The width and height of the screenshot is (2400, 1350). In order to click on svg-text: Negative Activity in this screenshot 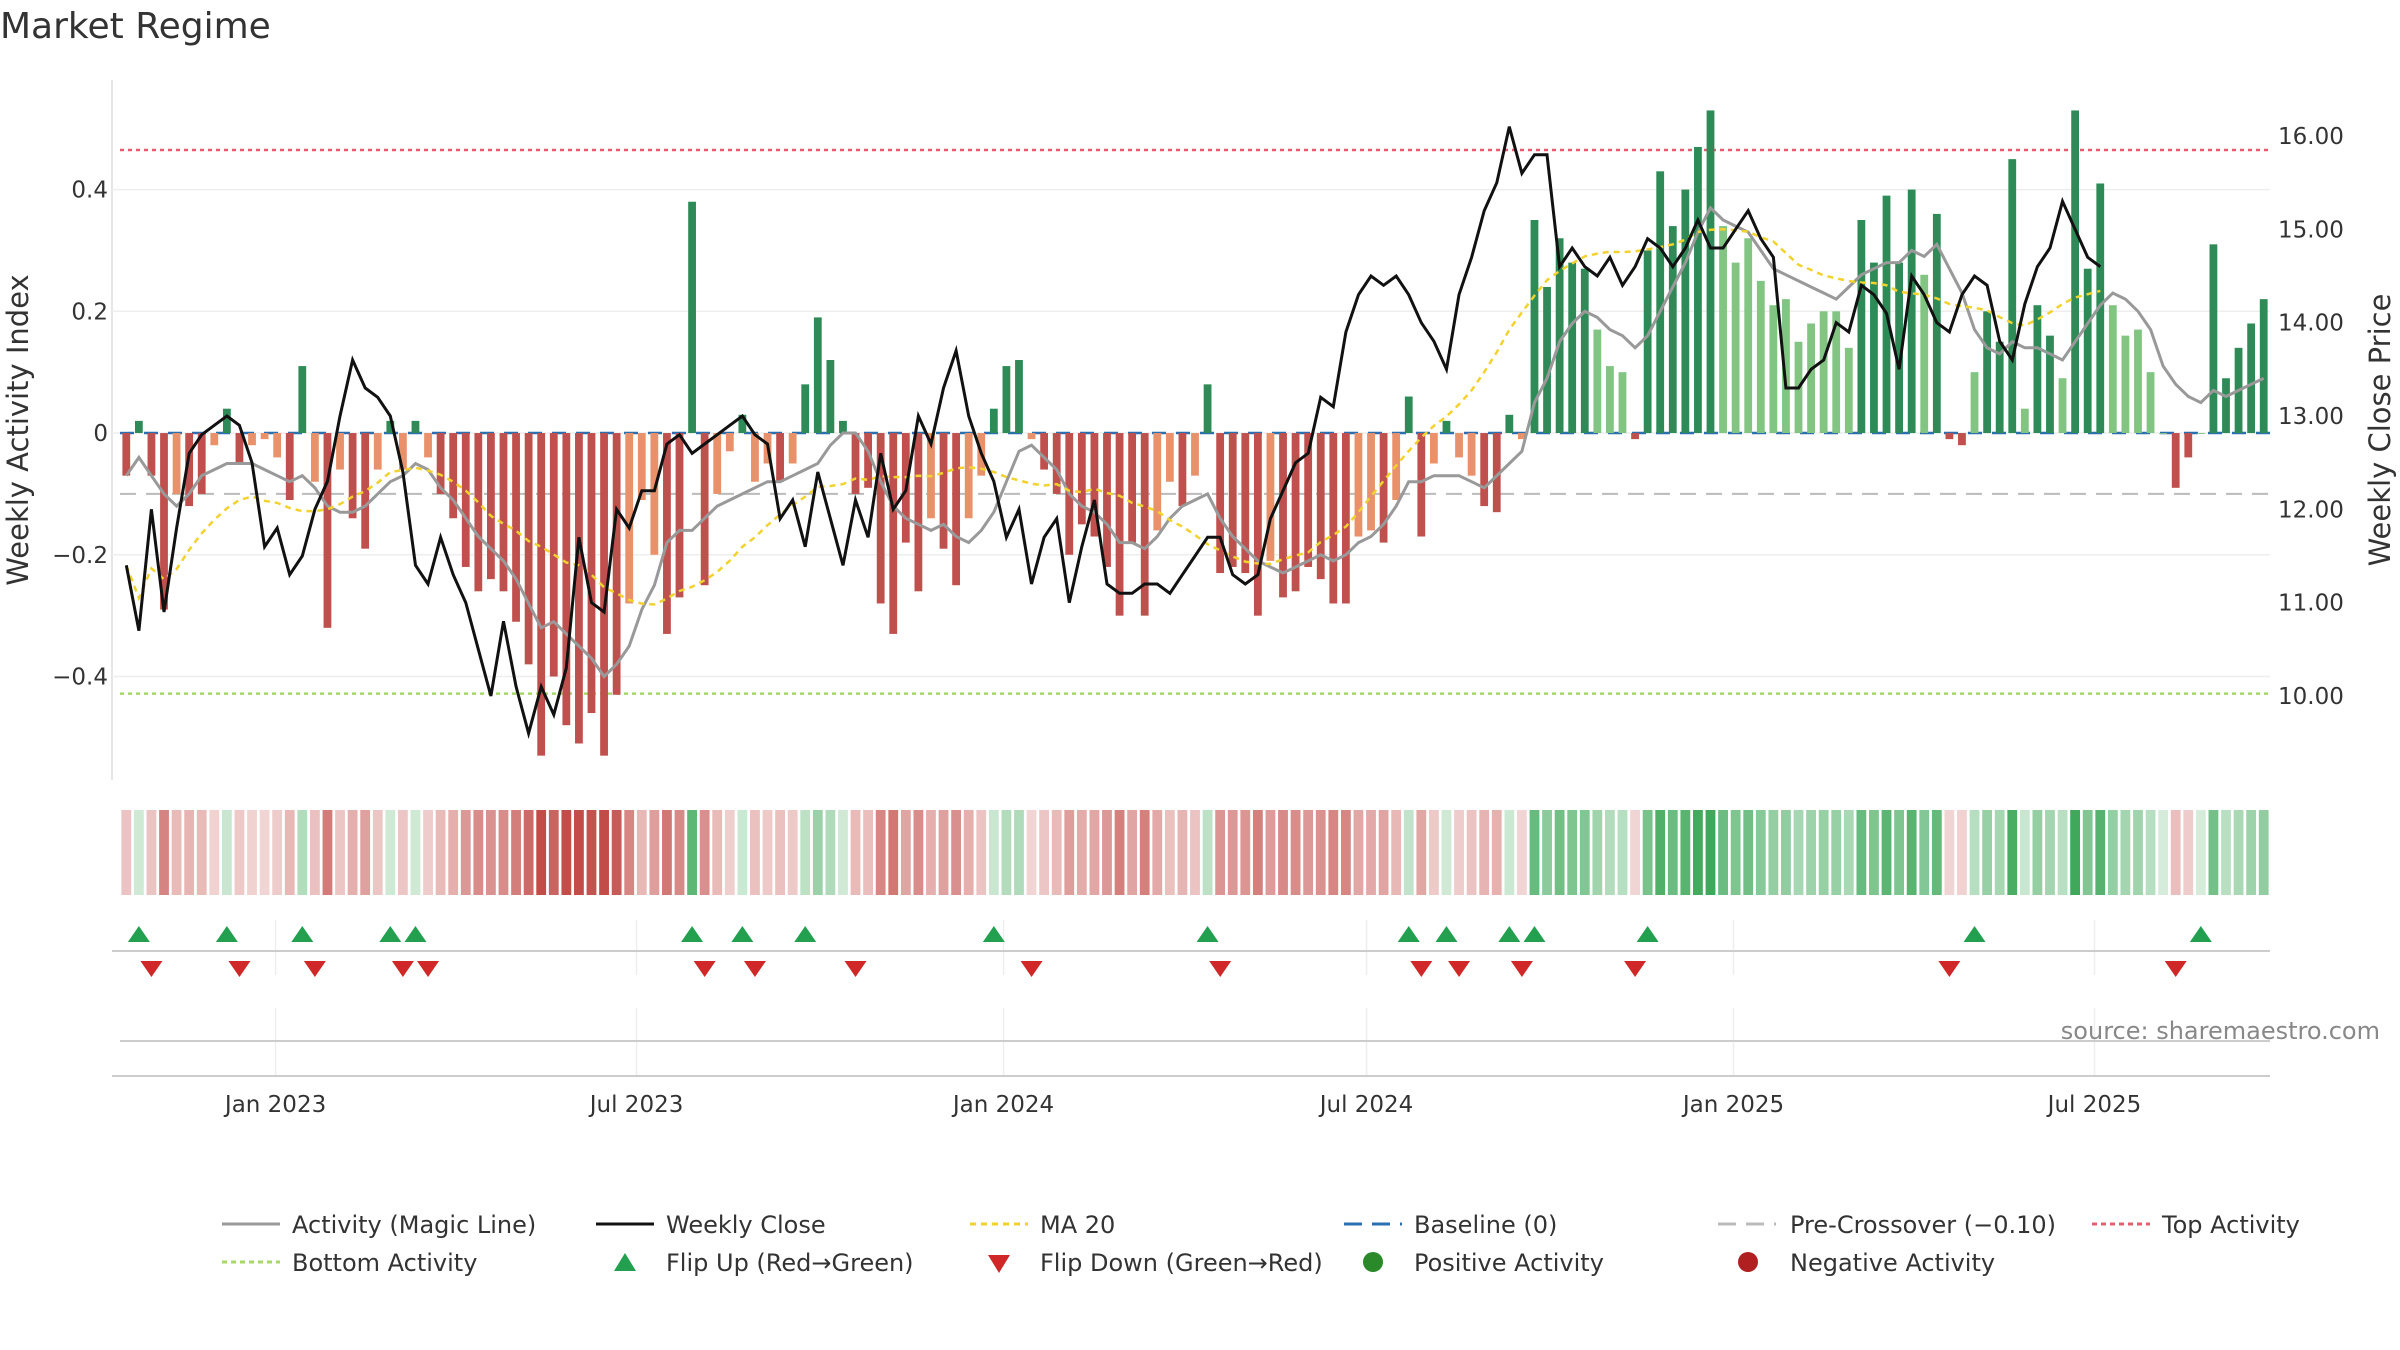, I will do `click(1892, 1263)`.